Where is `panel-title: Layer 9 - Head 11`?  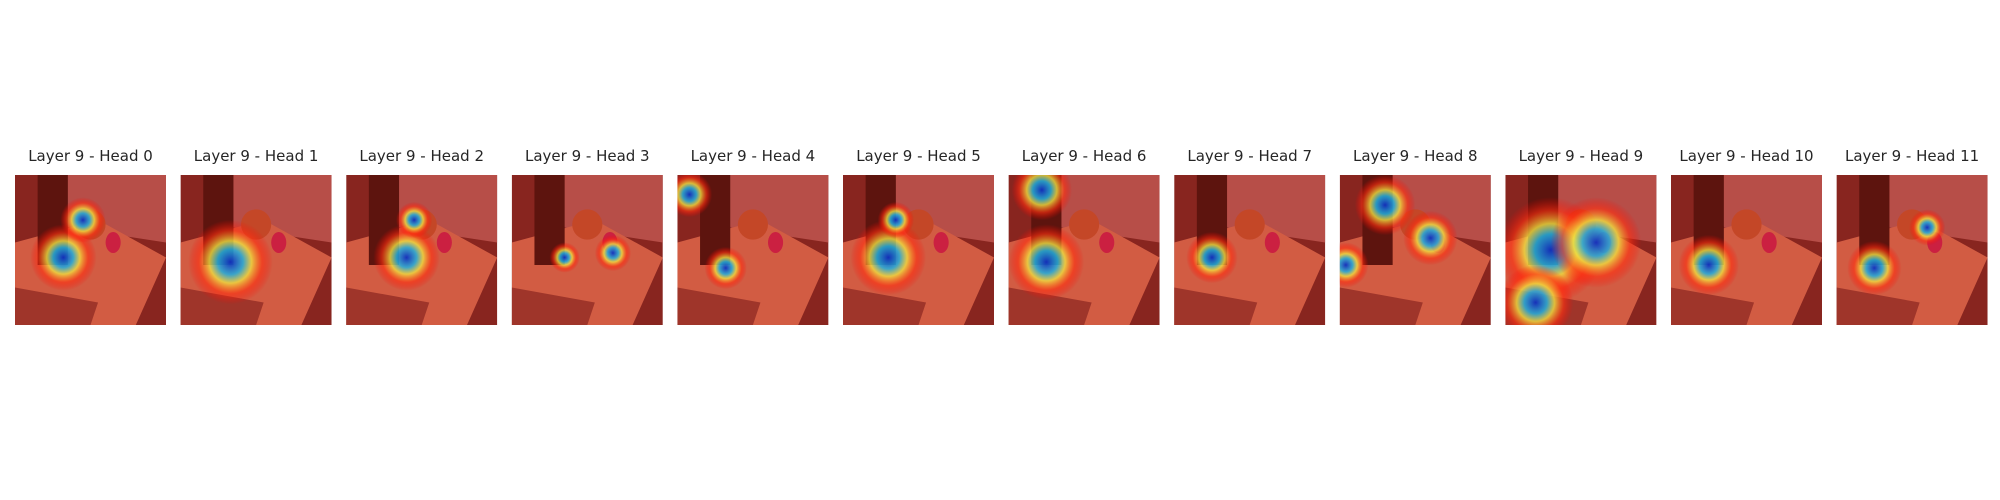 panel-title: Layer 9 - Head 11 is located at coordinates (1912, 156).